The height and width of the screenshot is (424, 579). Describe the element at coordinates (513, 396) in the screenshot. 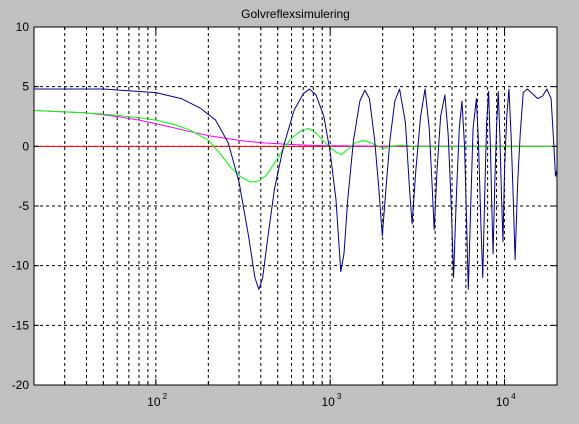

I see `x-tick-label-exponent: 4` at that location.